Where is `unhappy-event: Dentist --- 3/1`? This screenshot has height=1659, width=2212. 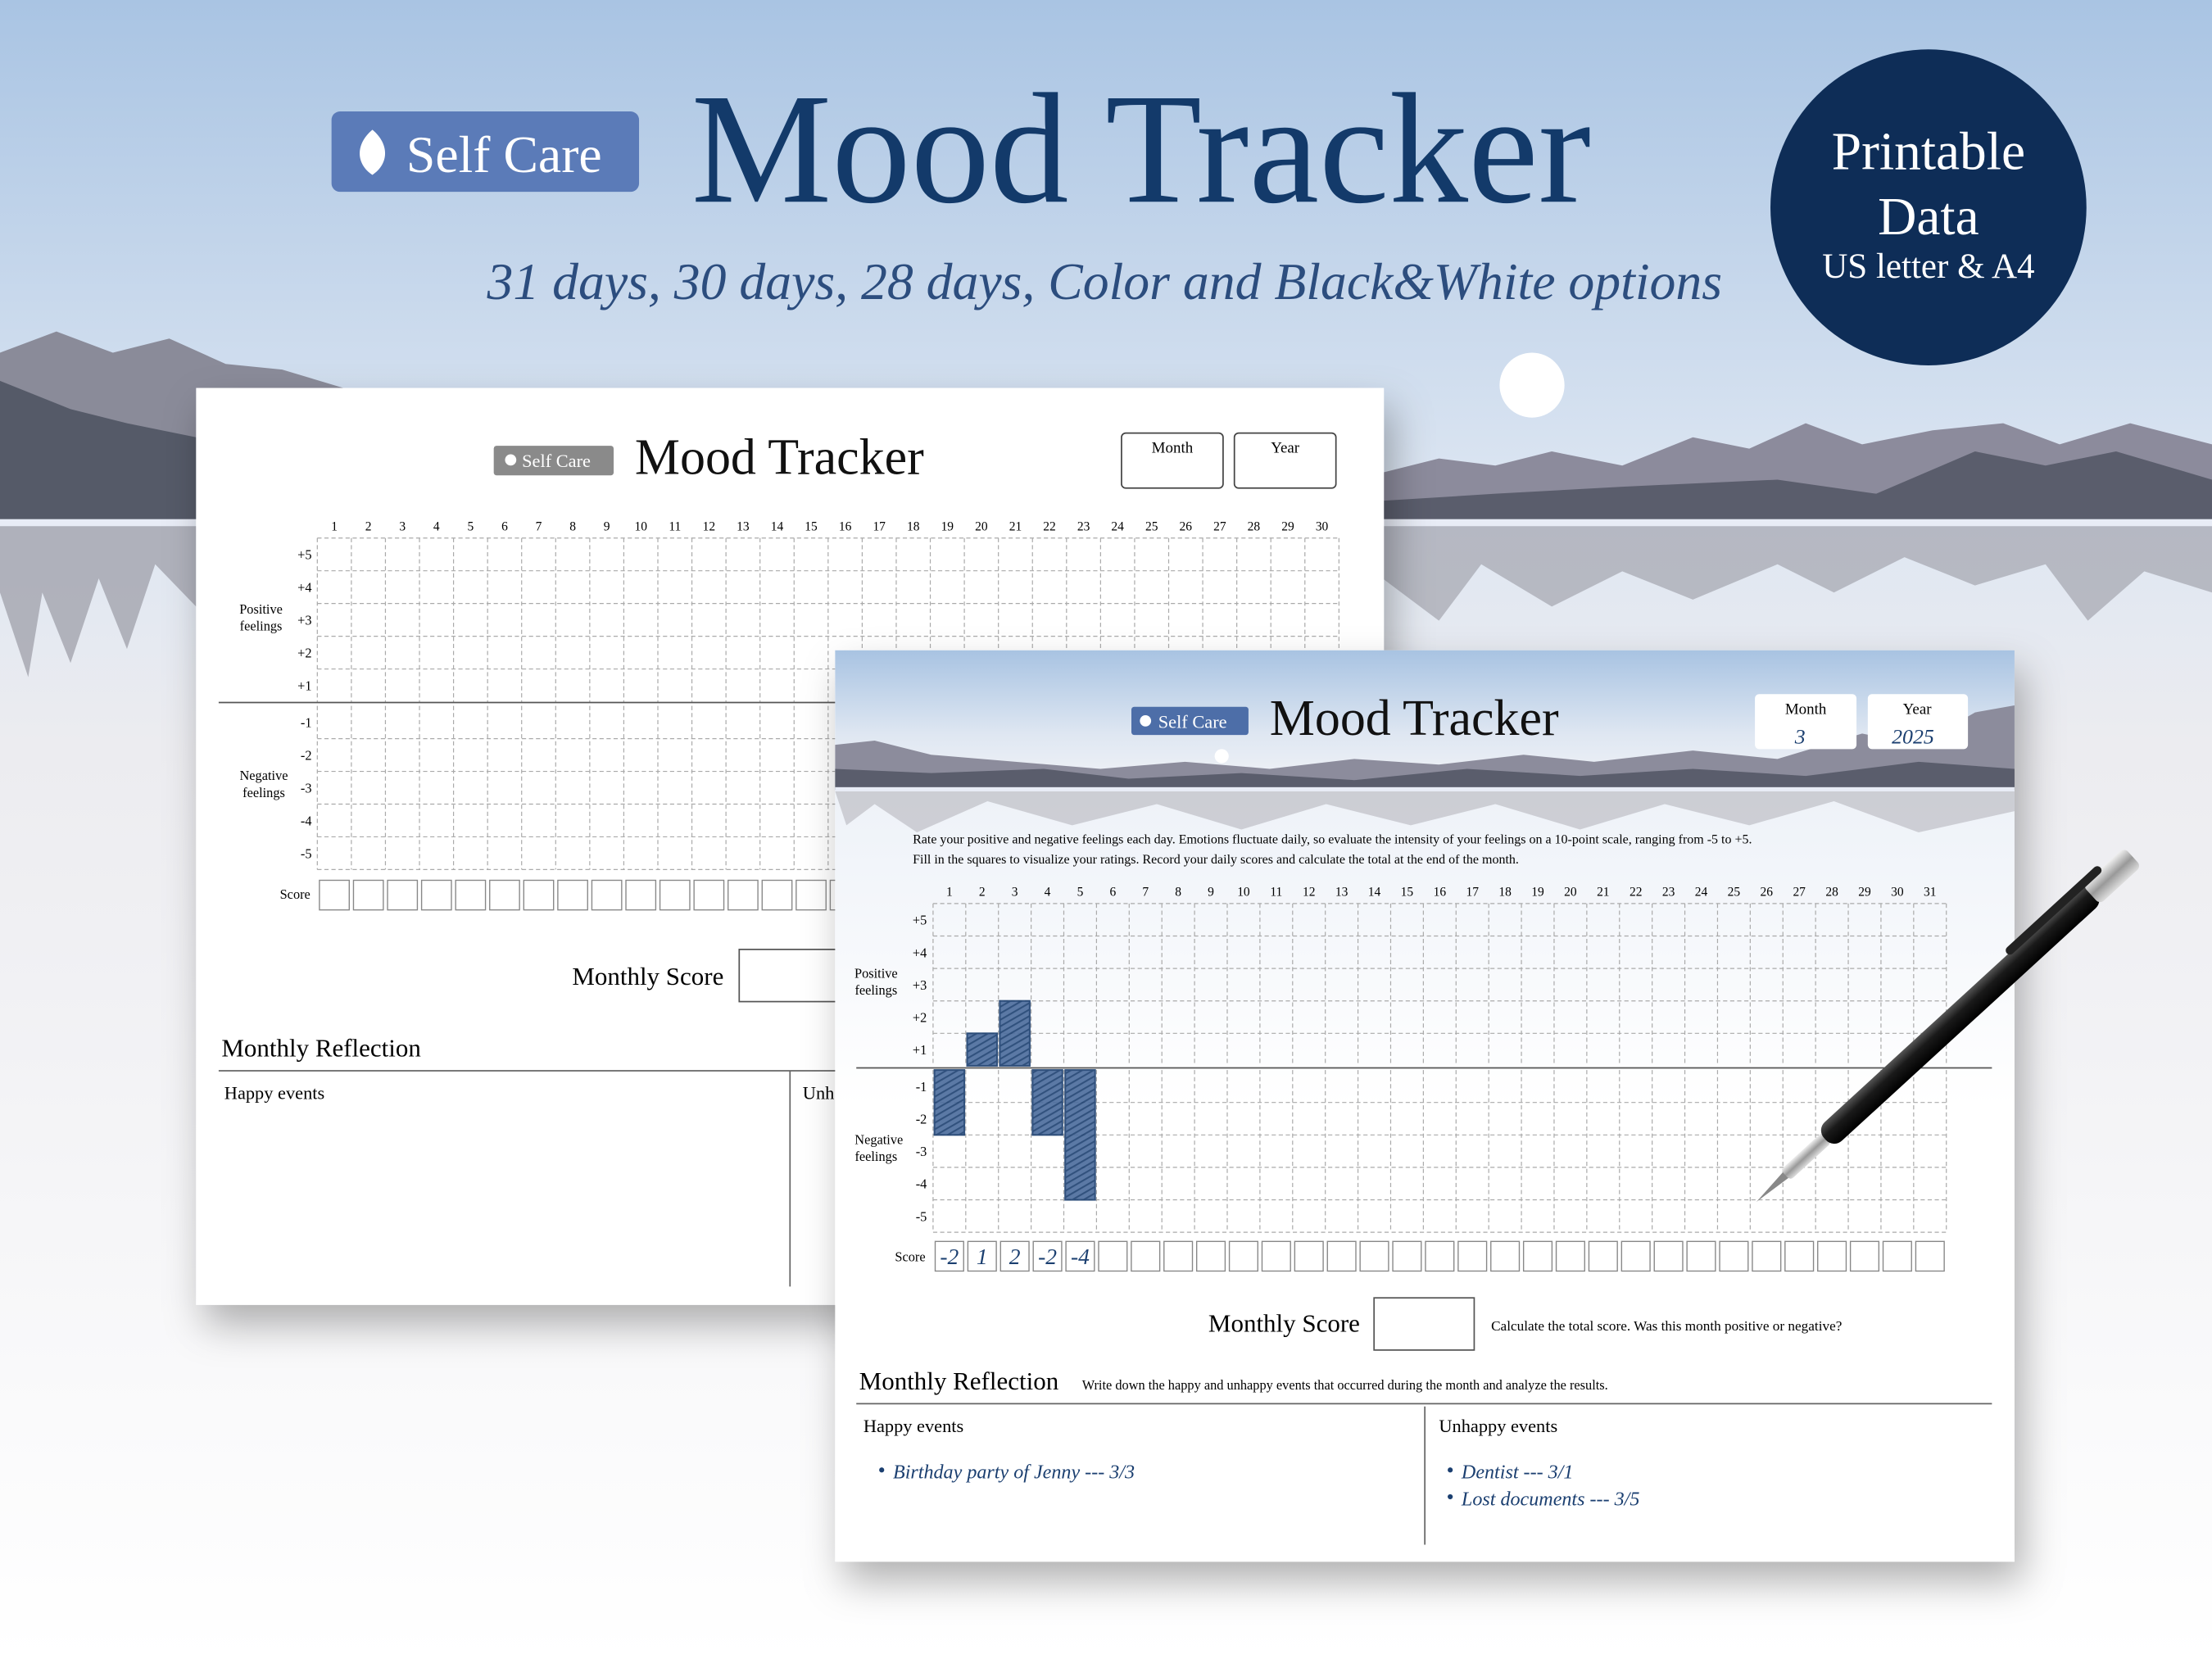
unhappy-event: Dentist --- 3/1 is located at coordinates (1517, 1473).